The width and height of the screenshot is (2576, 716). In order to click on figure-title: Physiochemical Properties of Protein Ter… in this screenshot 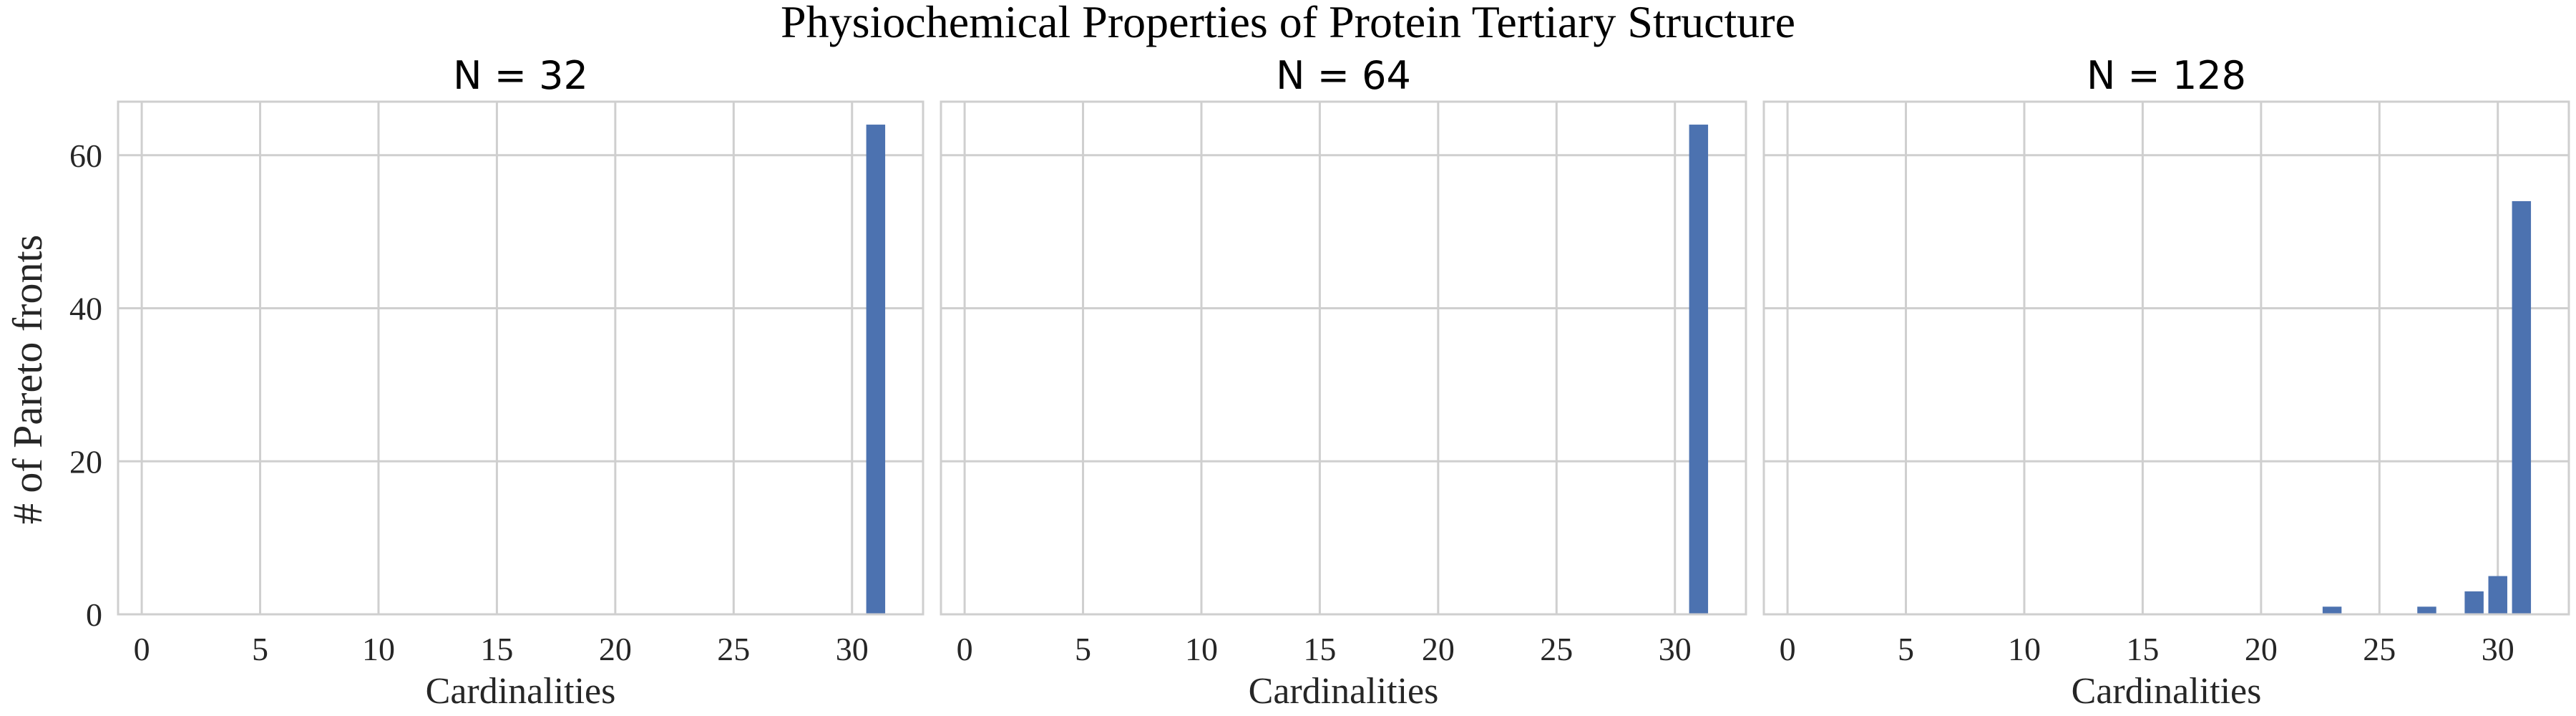, I will do `click(1288, 23)`.